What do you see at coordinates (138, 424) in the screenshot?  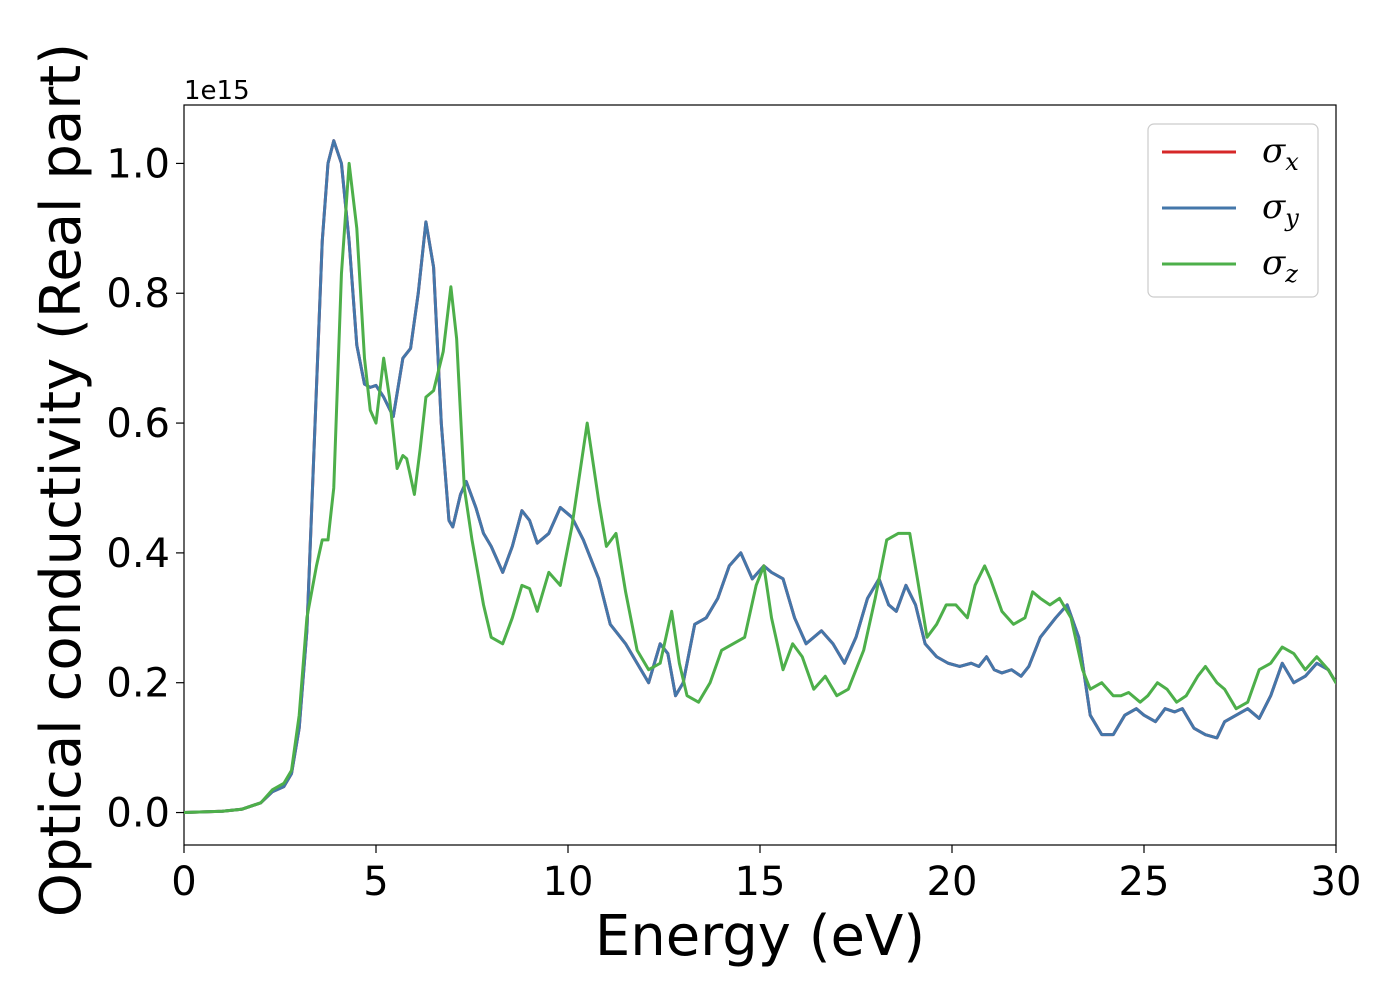 I see `y-tick-label: 0.6` at bounding box center [138, 424].